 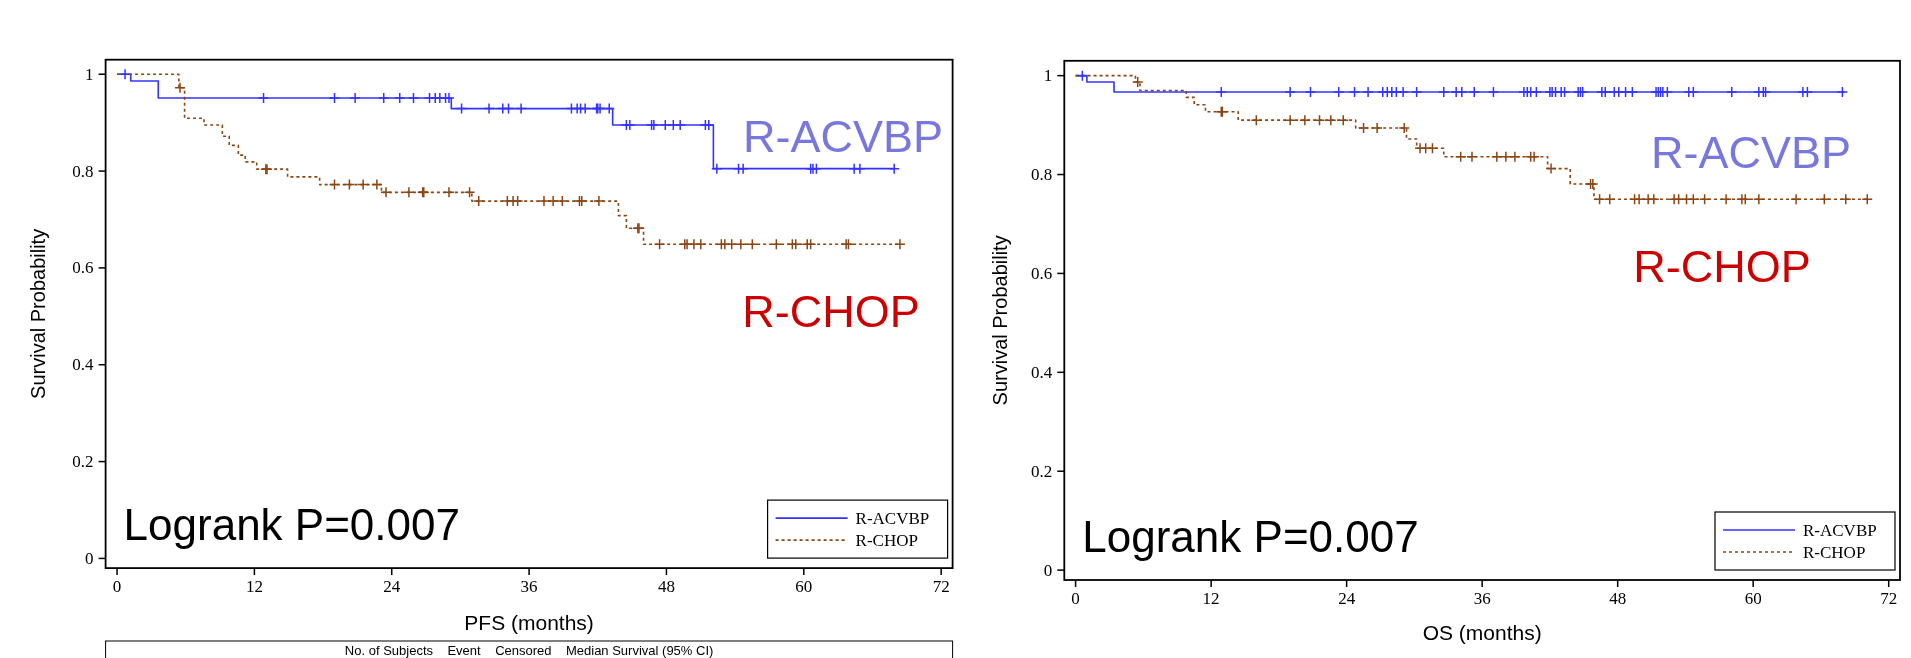 What do you see at coordinates (529, 650) in the screenshot?
I see `text: No. of Subjects Event Censored Median Survival (95% CI)` at bounding box center [529, 650].